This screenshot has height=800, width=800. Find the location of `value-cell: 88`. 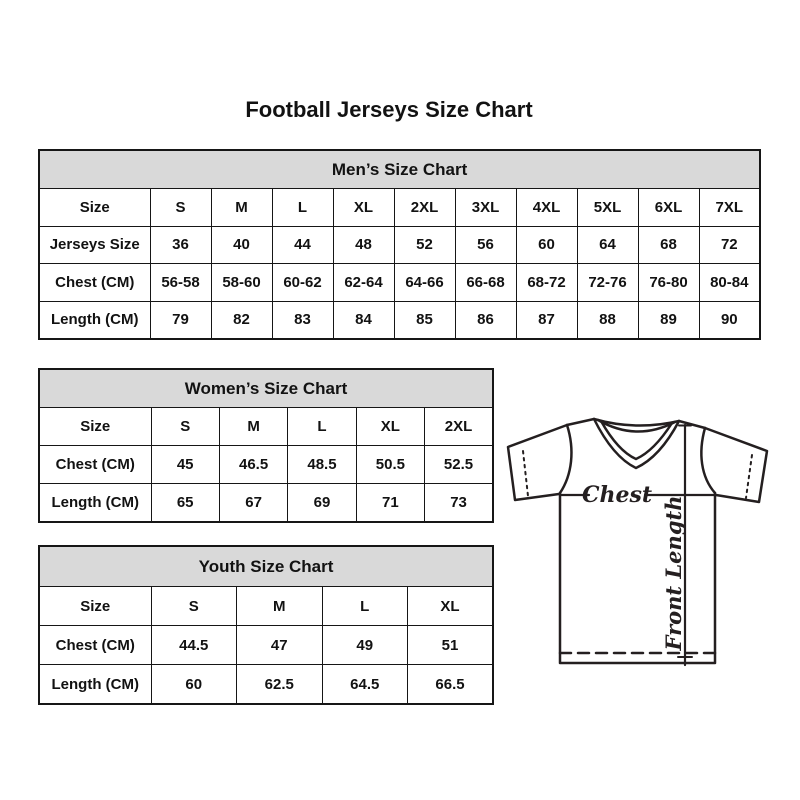

value-cell: 88 is located at coordinates (607, 320).